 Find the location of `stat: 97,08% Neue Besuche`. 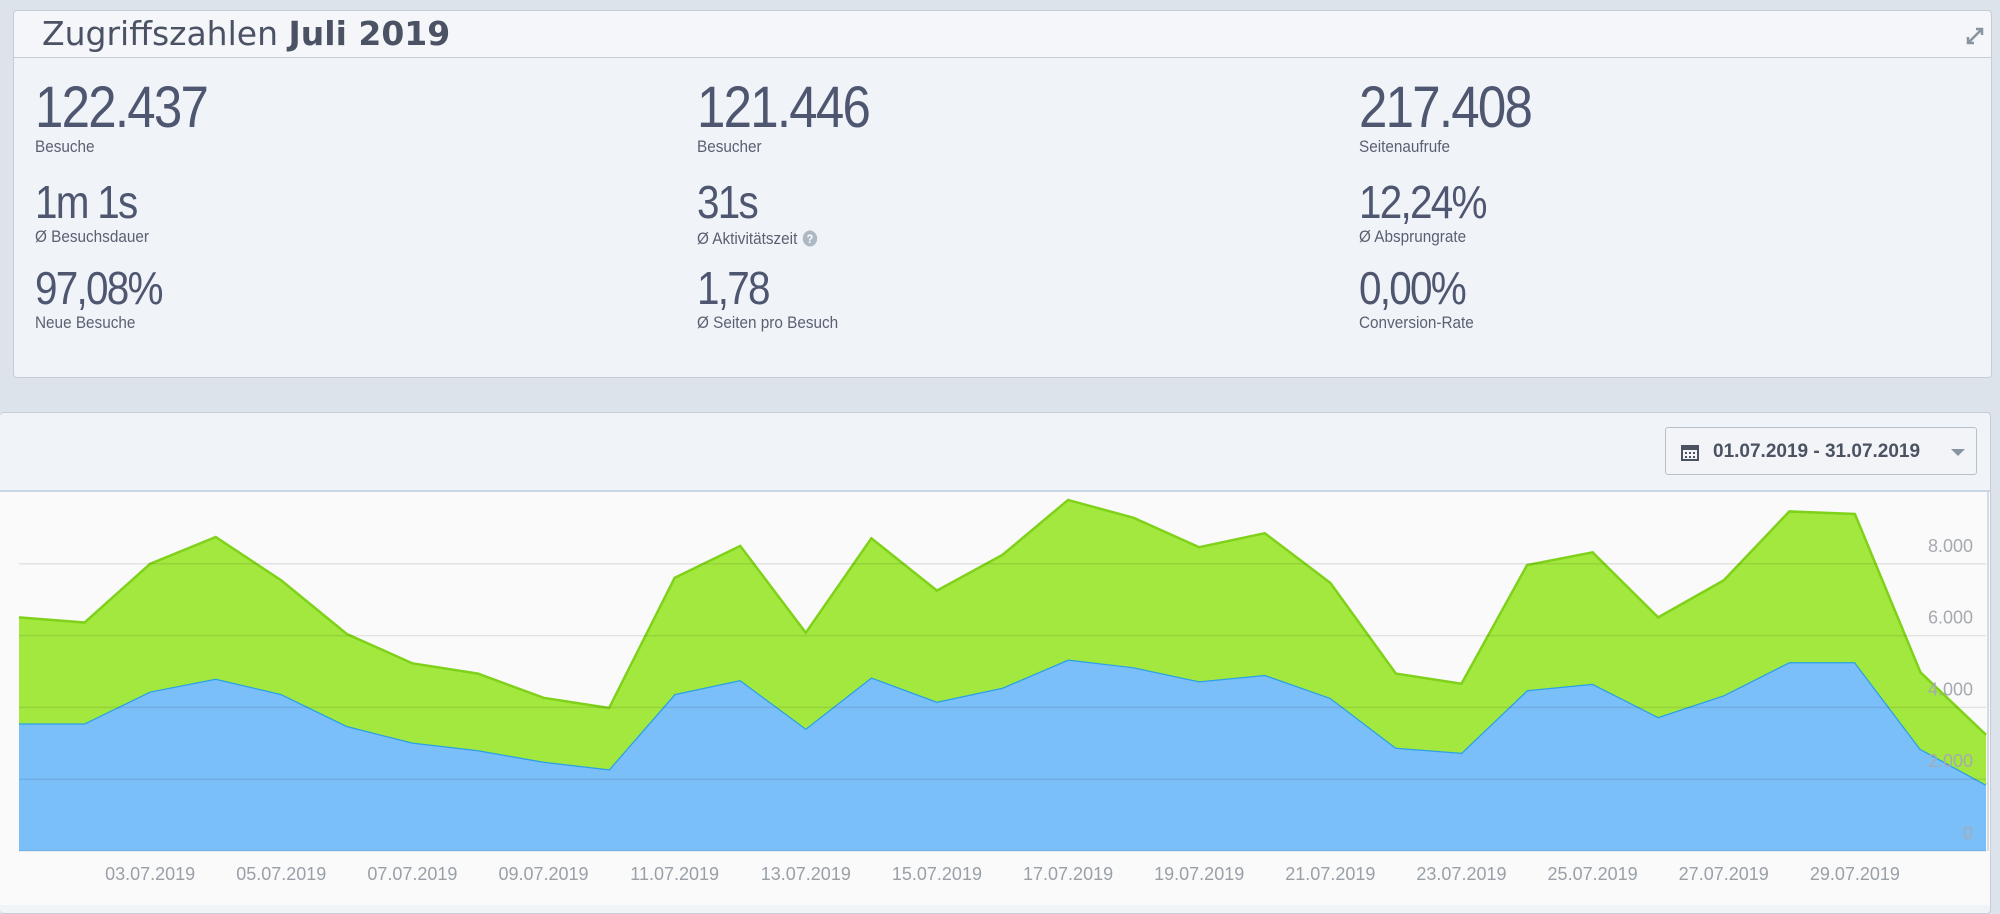

stat: 97,08% Neue Besuche is located at coordinates (107, 298).